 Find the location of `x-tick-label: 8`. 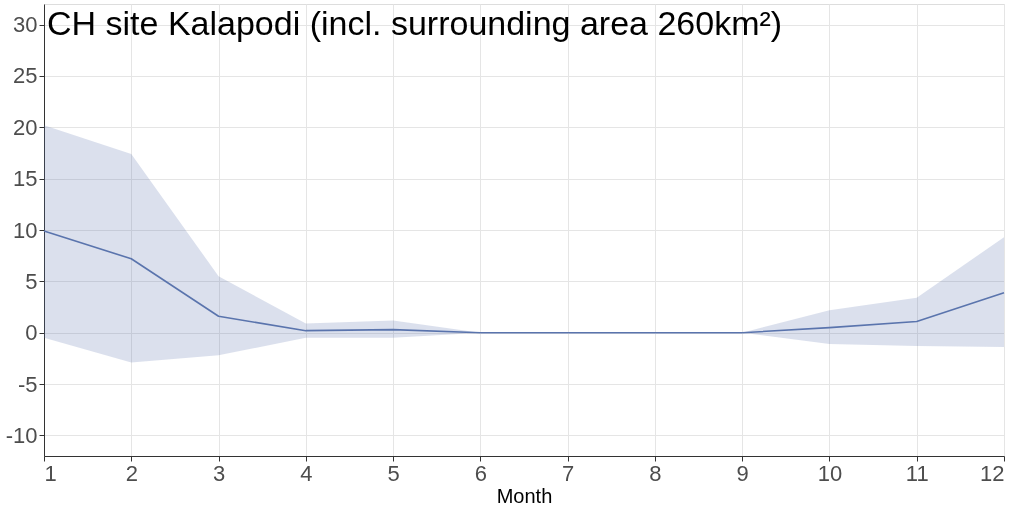

x-tick-label: 8 is located at coordinates (655, 473).